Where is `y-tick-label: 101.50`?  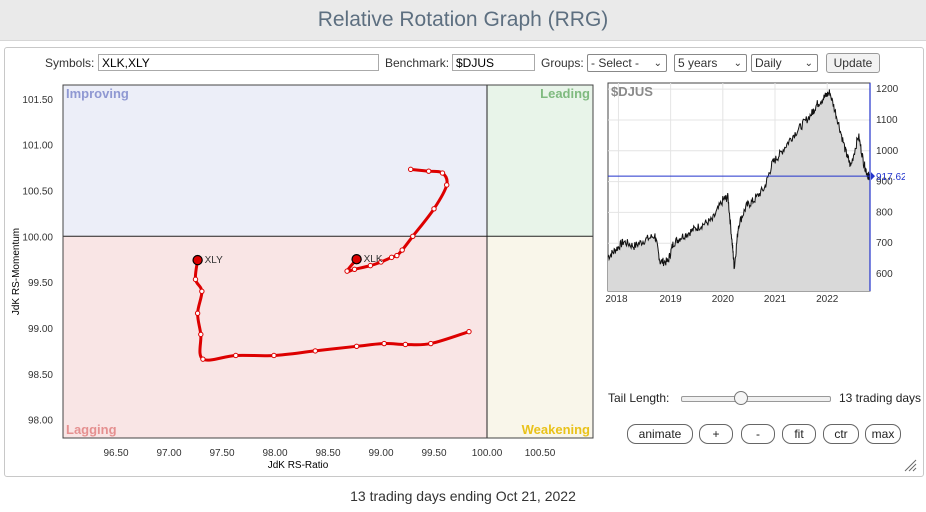 y-tick-label: 101.50 is located at coordinates (37, 100).